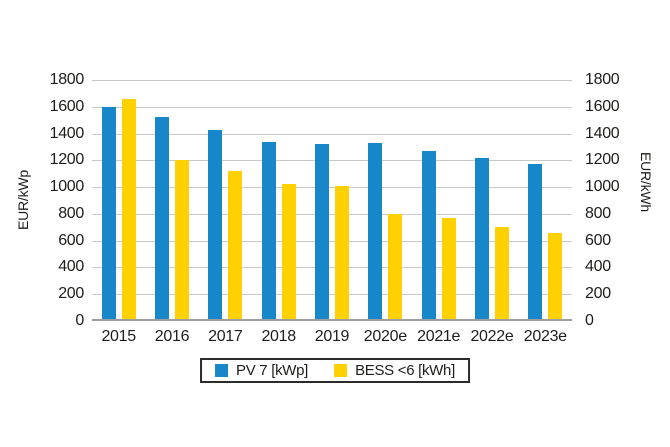 The image size is (670, 447). I want to click on y-tick-label-right: 800, so click(598, 213).